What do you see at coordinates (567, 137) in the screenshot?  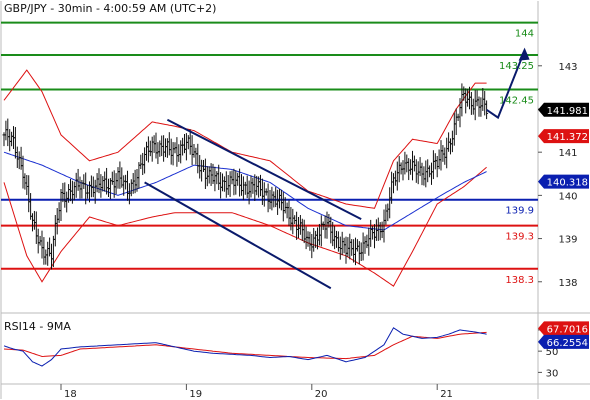 I see `price-tag-label: 141.372` at bounding box center [567, 137].